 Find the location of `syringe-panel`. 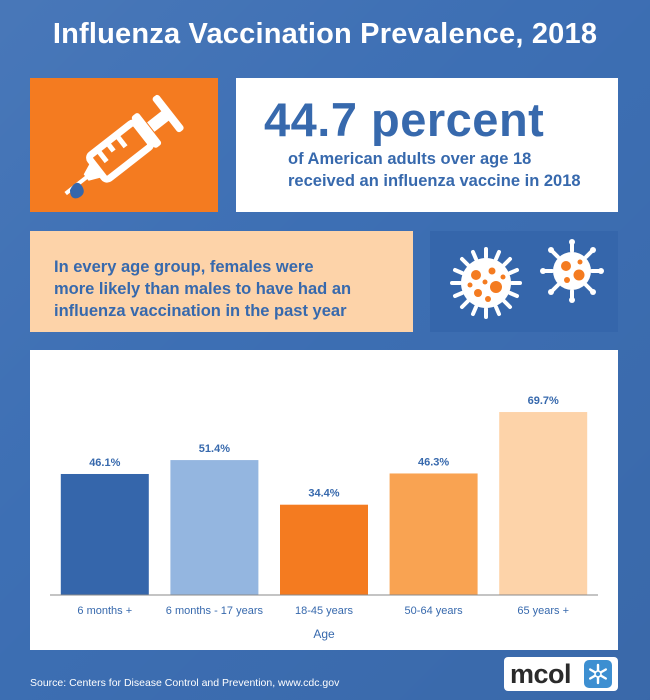

syringe-panel is located at coordinates (124, 145).